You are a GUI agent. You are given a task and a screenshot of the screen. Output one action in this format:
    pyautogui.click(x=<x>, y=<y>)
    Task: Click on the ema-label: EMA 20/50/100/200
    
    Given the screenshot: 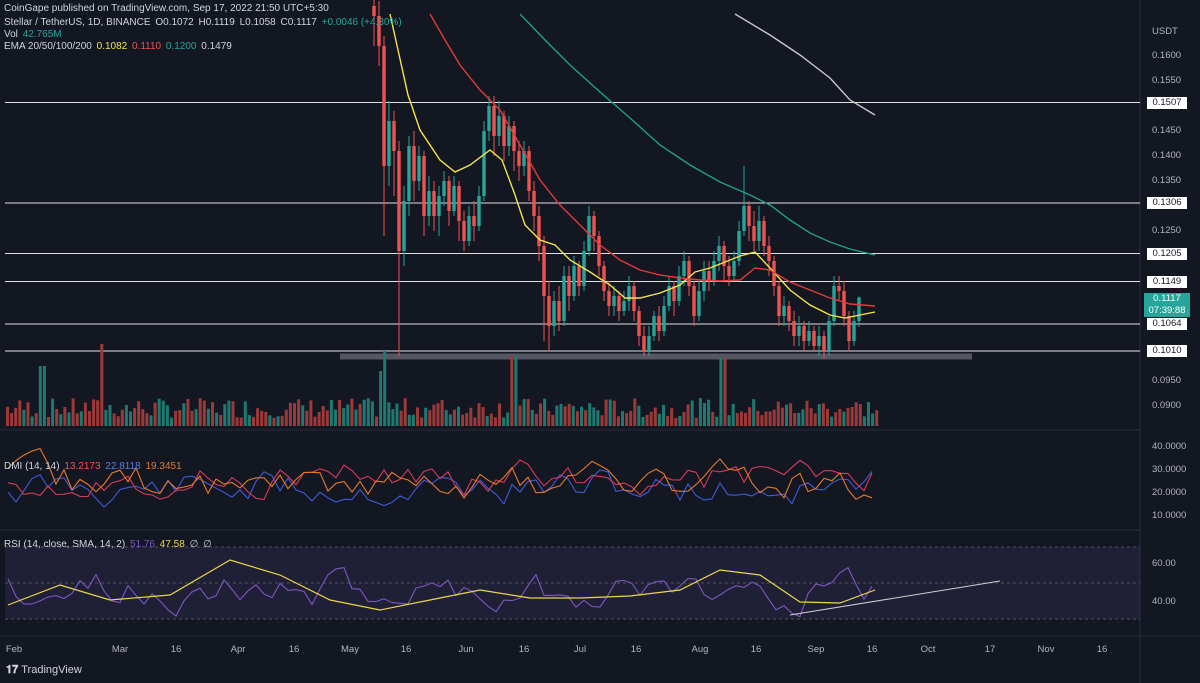 What is the action you would take?
    pyautogui.click(x=48, y=46)
    